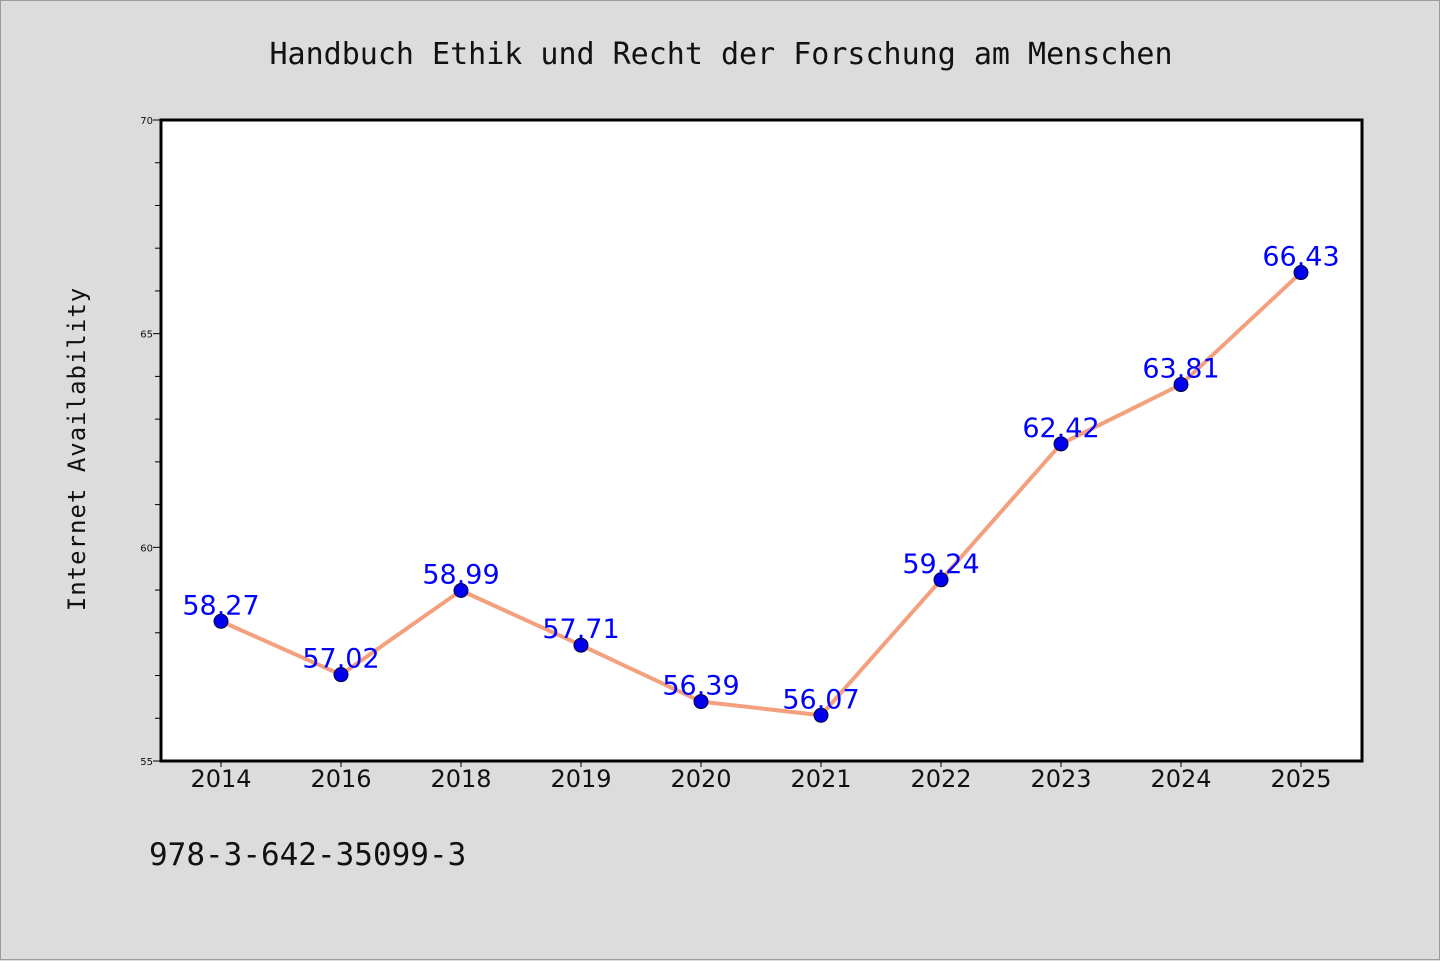 This screenshot has width=1440, height=961. I want to click on isbn-footer: 978-3-642-35099-3, so click(307, 855).